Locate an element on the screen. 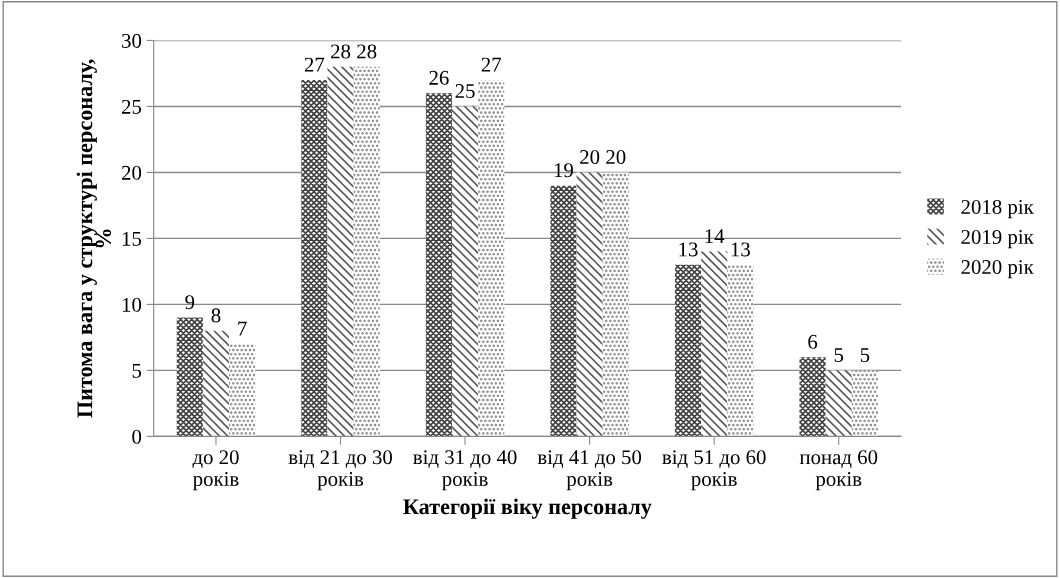 The image size is (1060, 578). data-label: 7 is located at coordinates (242, 328).